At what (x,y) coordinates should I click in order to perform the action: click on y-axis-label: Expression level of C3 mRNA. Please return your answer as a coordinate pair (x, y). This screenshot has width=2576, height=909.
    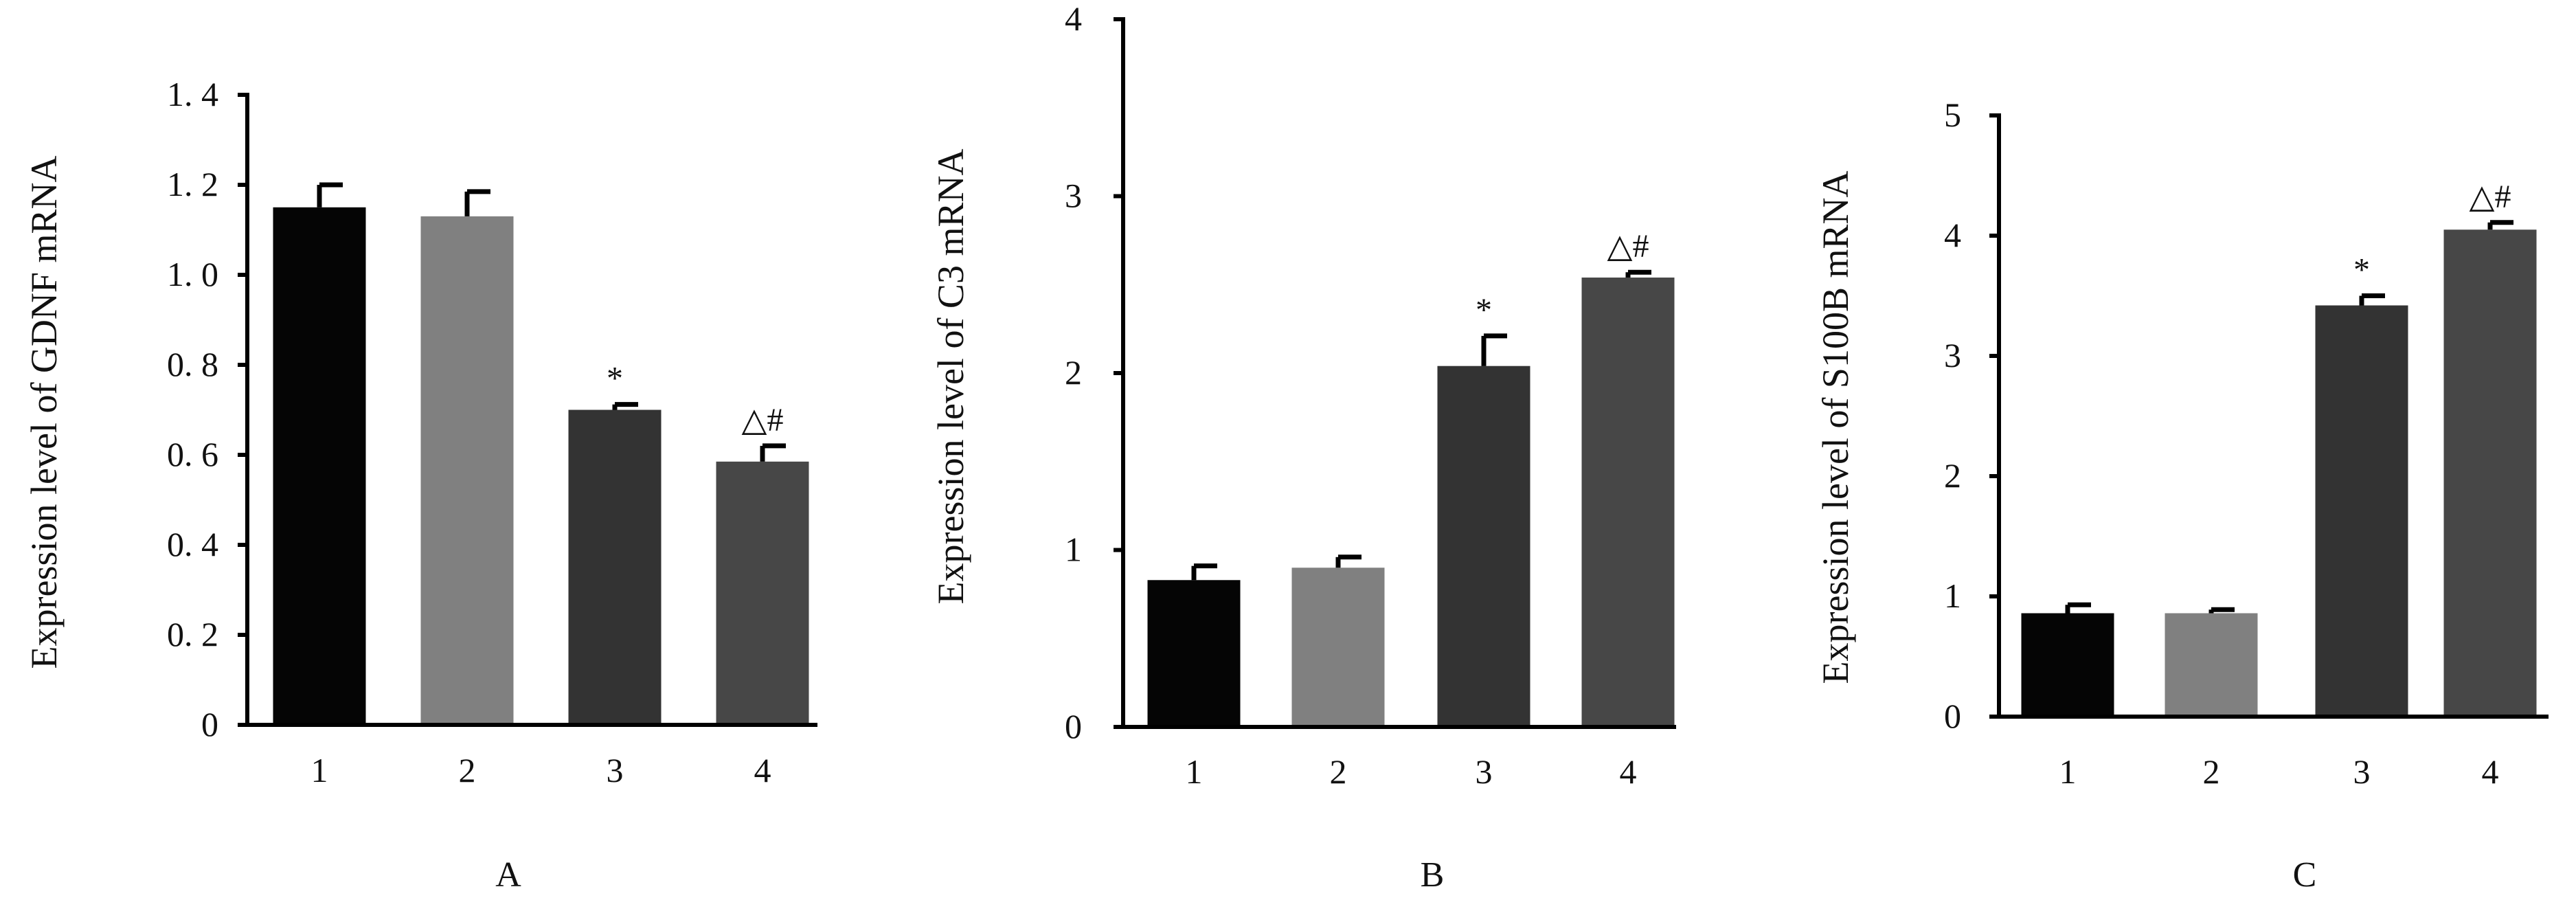
    Looking at the image, I should click on (950, 377).